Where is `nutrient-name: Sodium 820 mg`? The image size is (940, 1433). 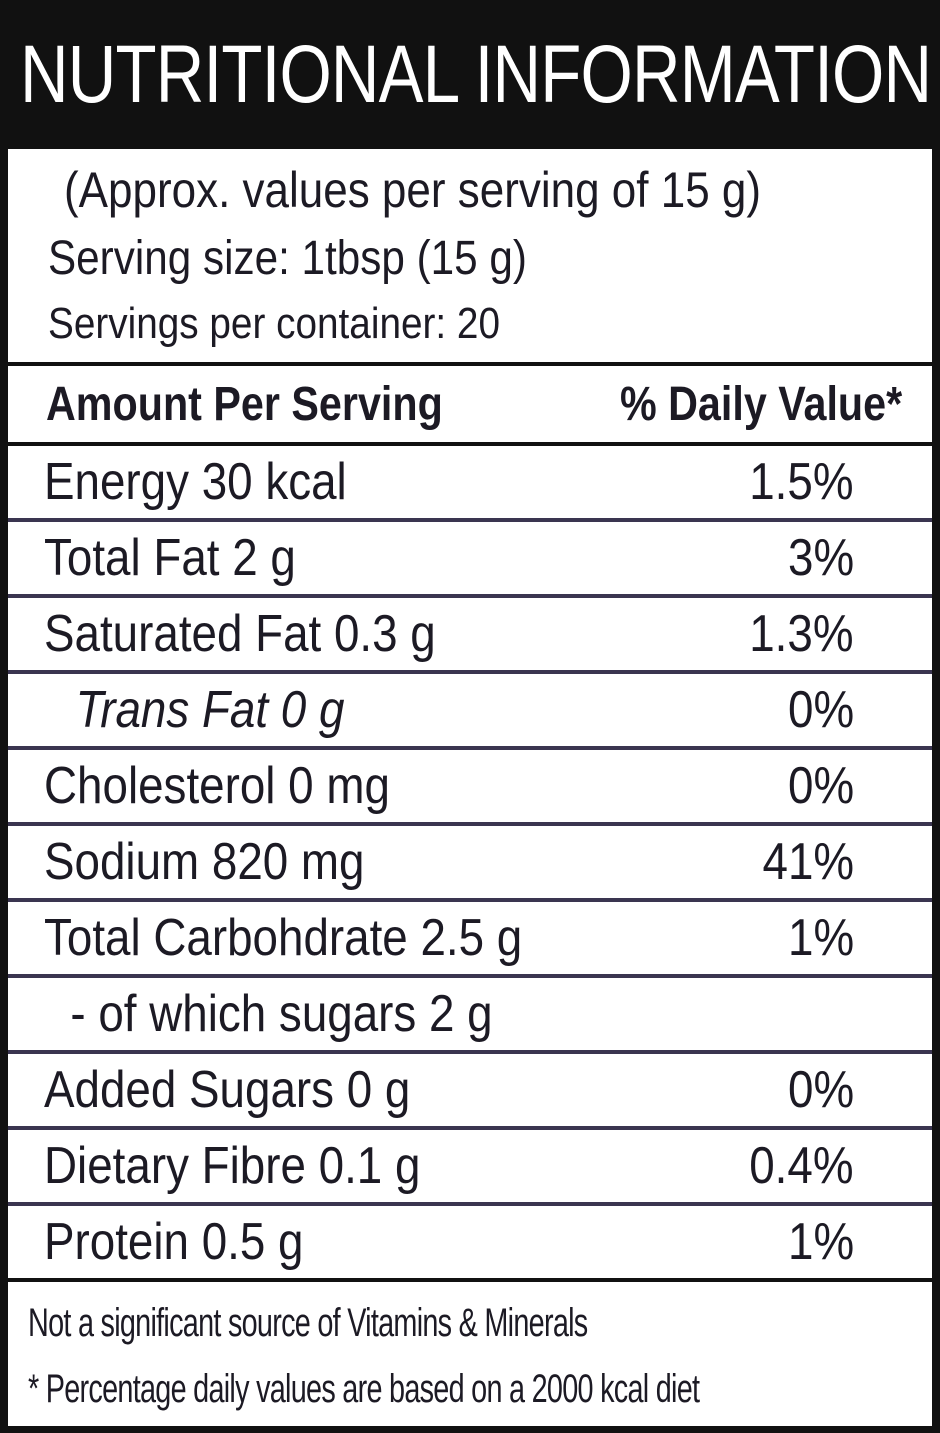
nutrient-name: Sodium 820 mg is located at coordinates (204, 862).